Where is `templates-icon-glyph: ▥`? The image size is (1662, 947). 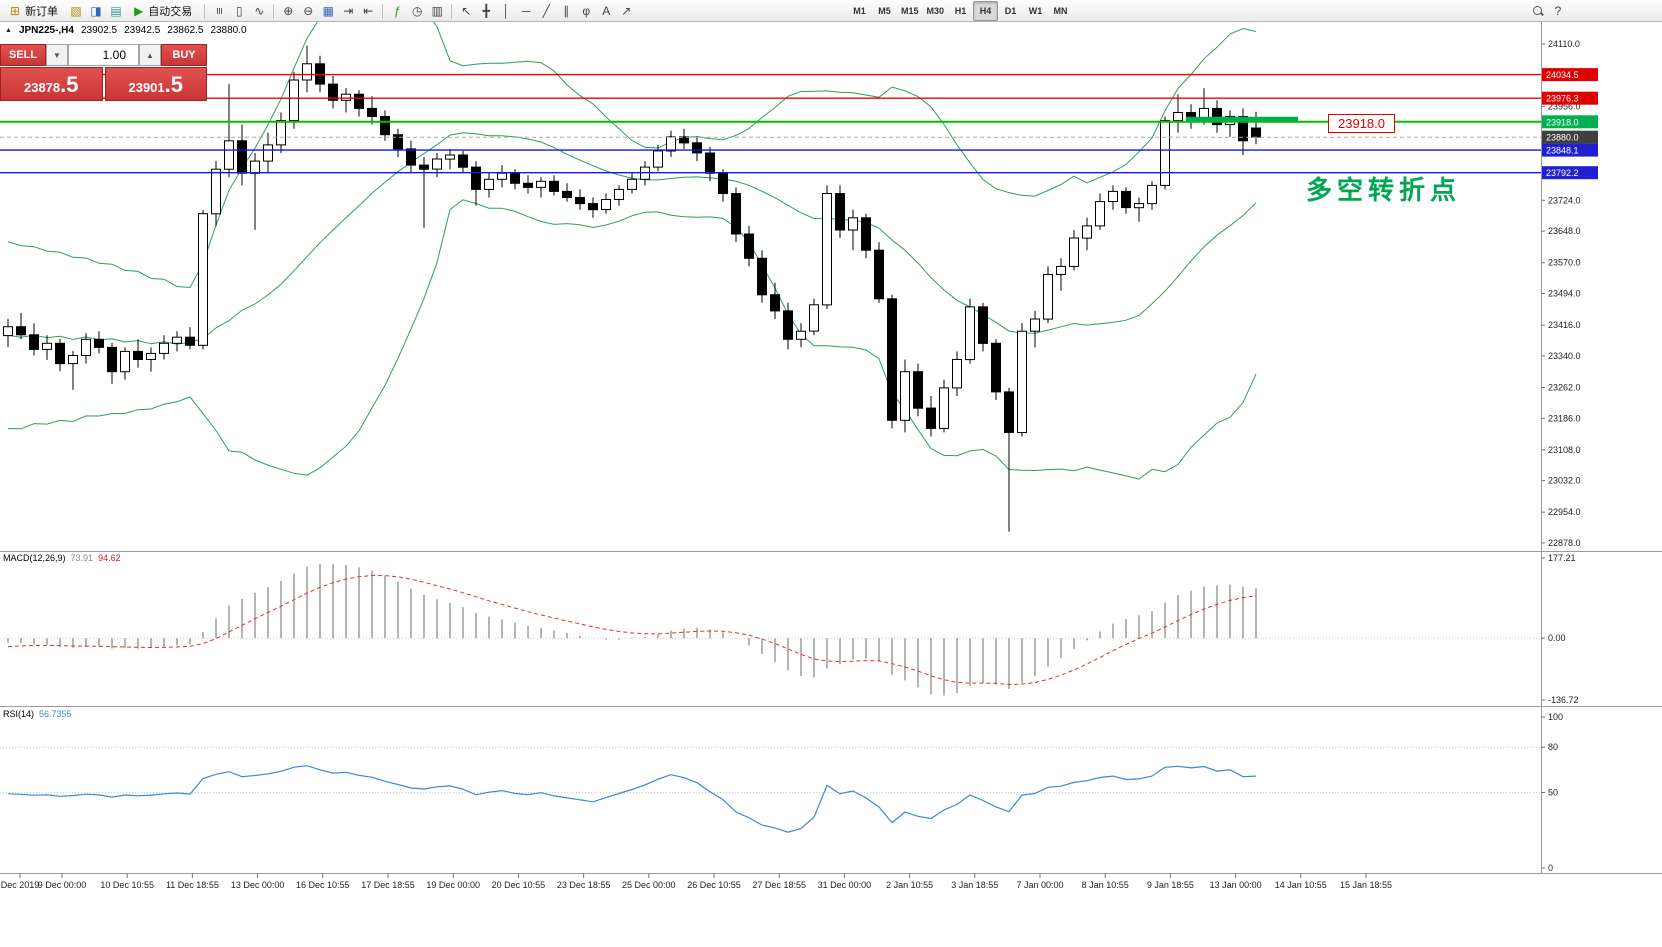
templates-icon-glyph: ▥ is located at coordinates (437, 11).